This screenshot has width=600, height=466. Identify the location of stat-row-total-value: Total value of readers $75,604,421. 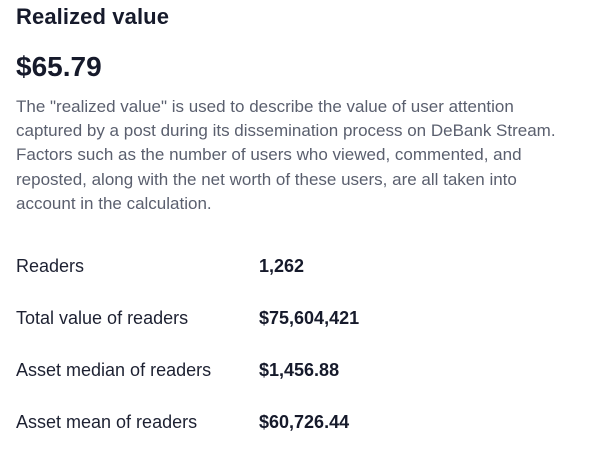
(296, 330).